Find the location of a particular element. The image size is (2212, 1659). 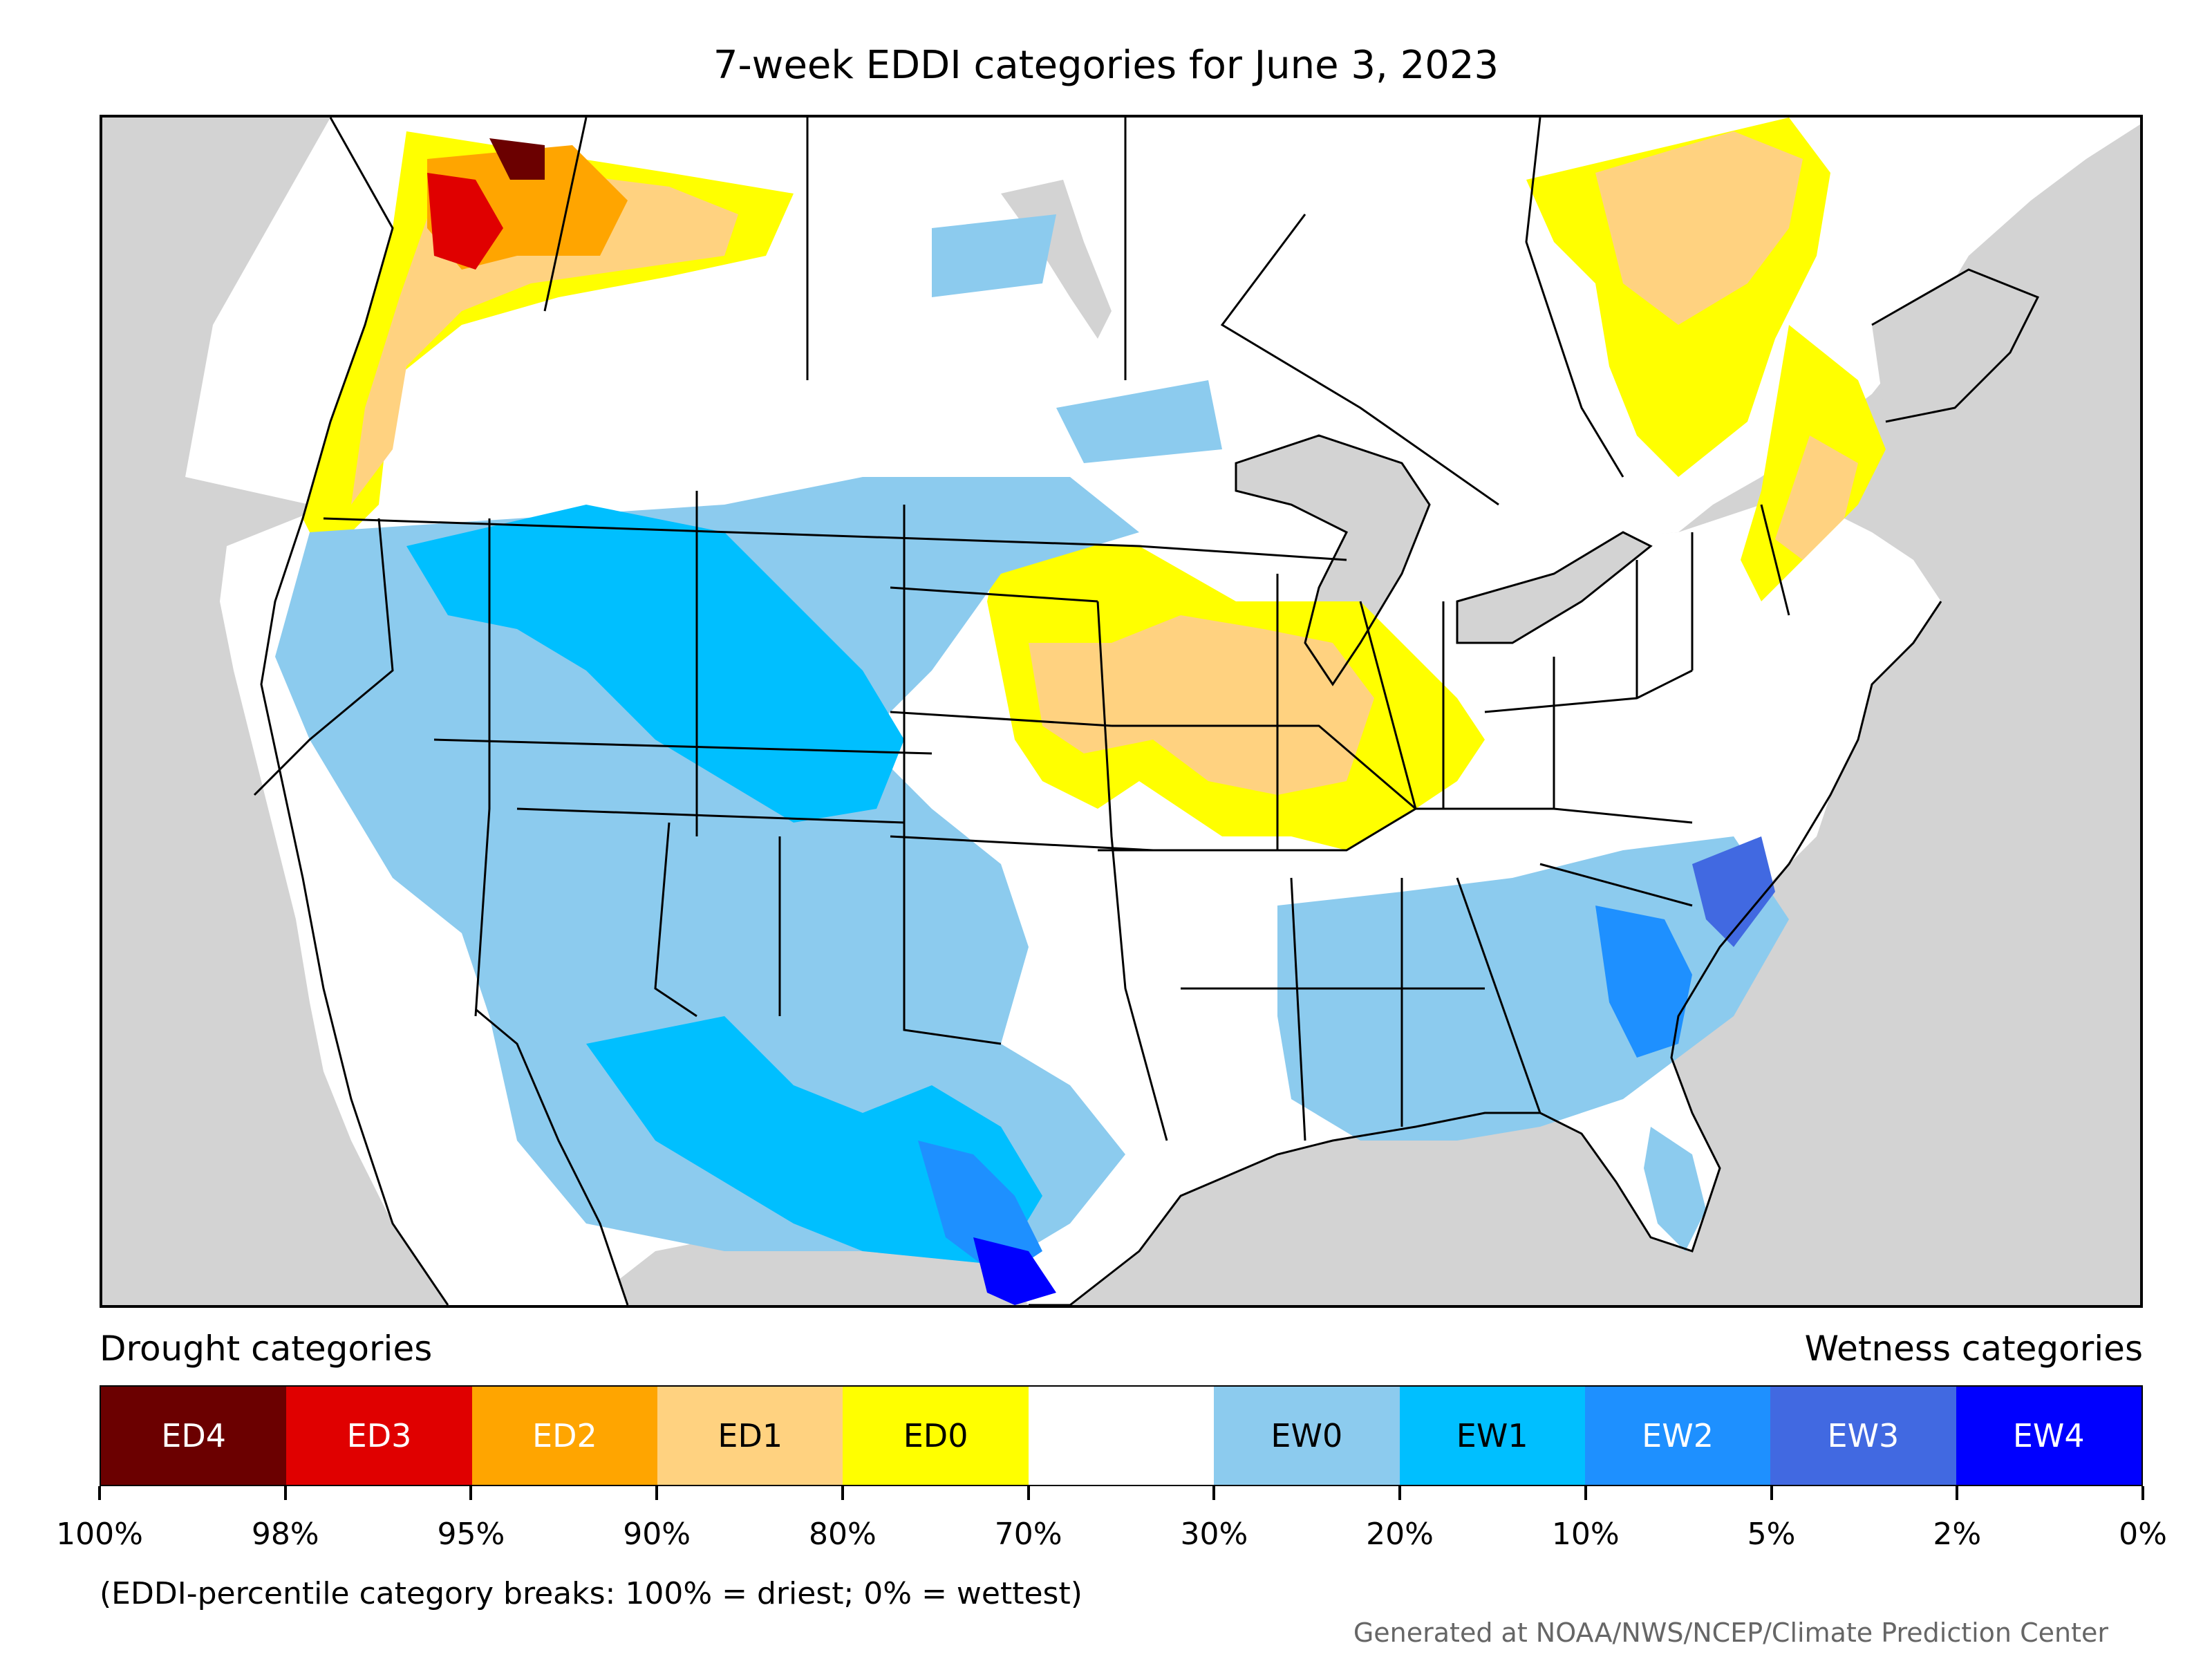

colorbar-segment: ED1 is located at coordinates (750, 1436).